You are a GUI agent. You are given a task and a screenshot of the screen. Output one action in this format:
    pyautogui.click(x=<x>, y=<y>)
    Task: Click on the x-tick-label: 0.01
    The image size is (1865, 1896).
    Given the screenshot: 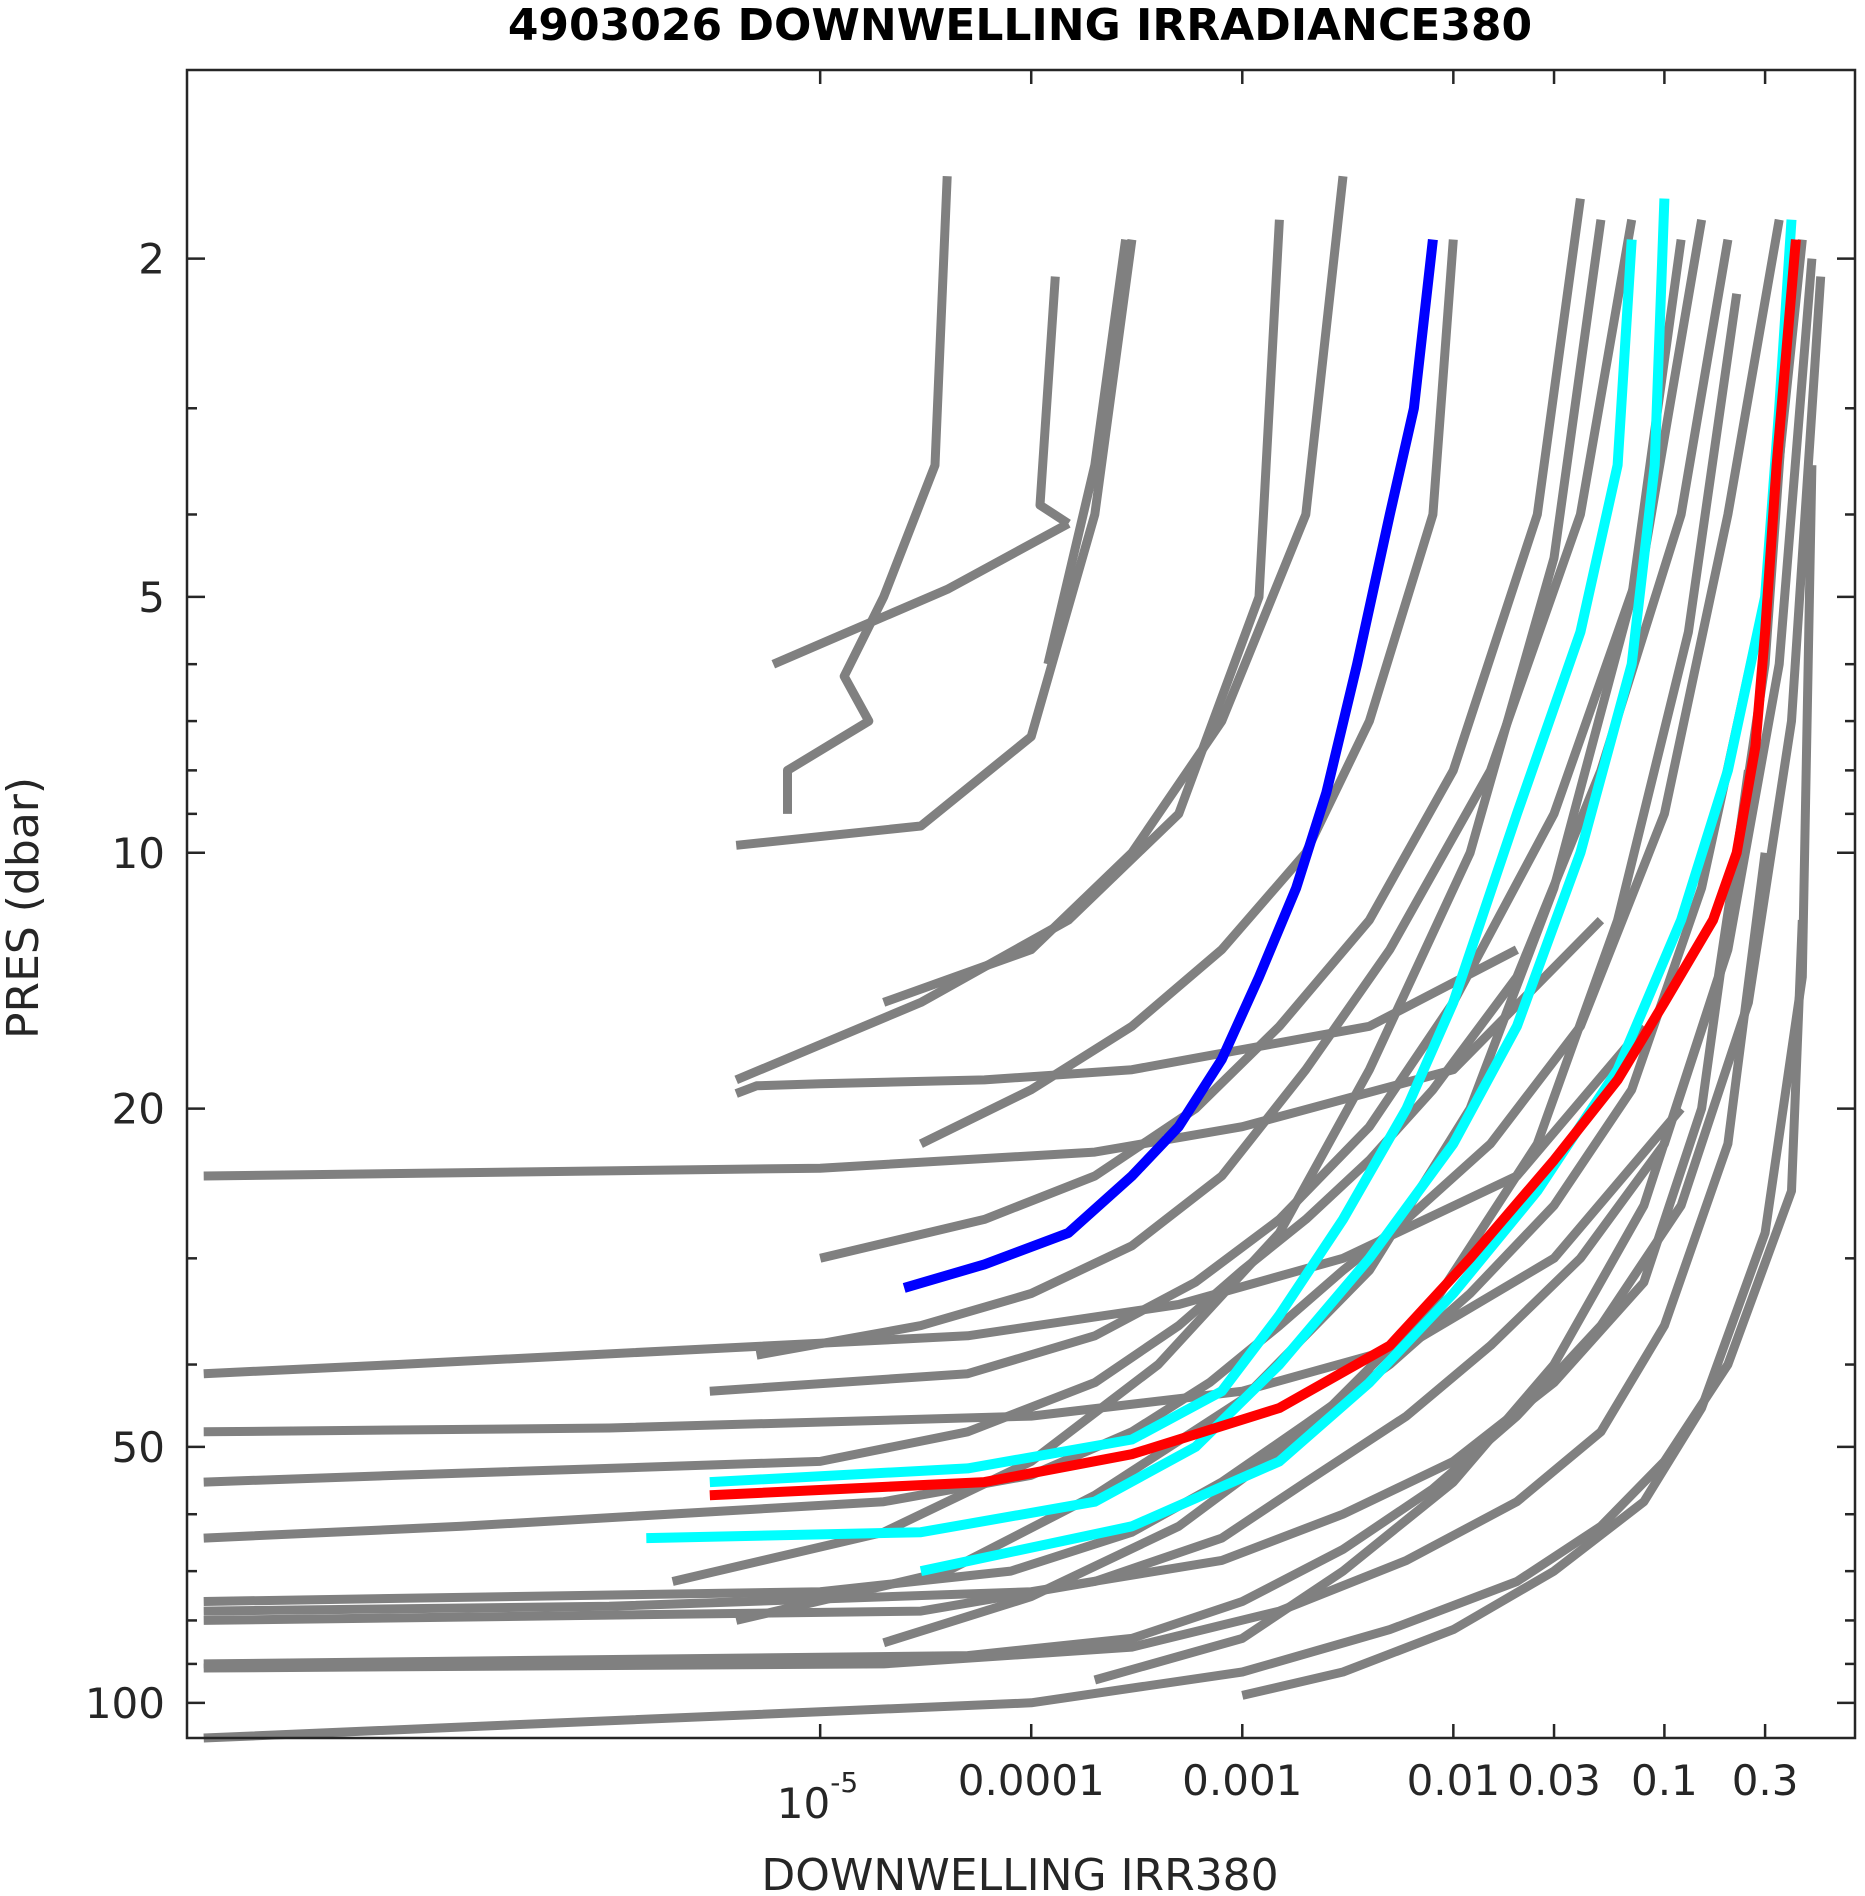 What is the action you would take?
    pyautogui.click(x=1454, y=1780)
    